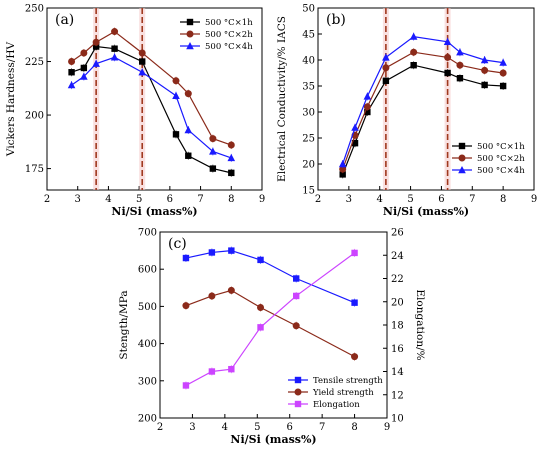 This screenshot has height=450, width=550. Describe the element at coordinates (397, 395) in the screenshot. I see `panel-2-y2tick-label: 12` at that location.